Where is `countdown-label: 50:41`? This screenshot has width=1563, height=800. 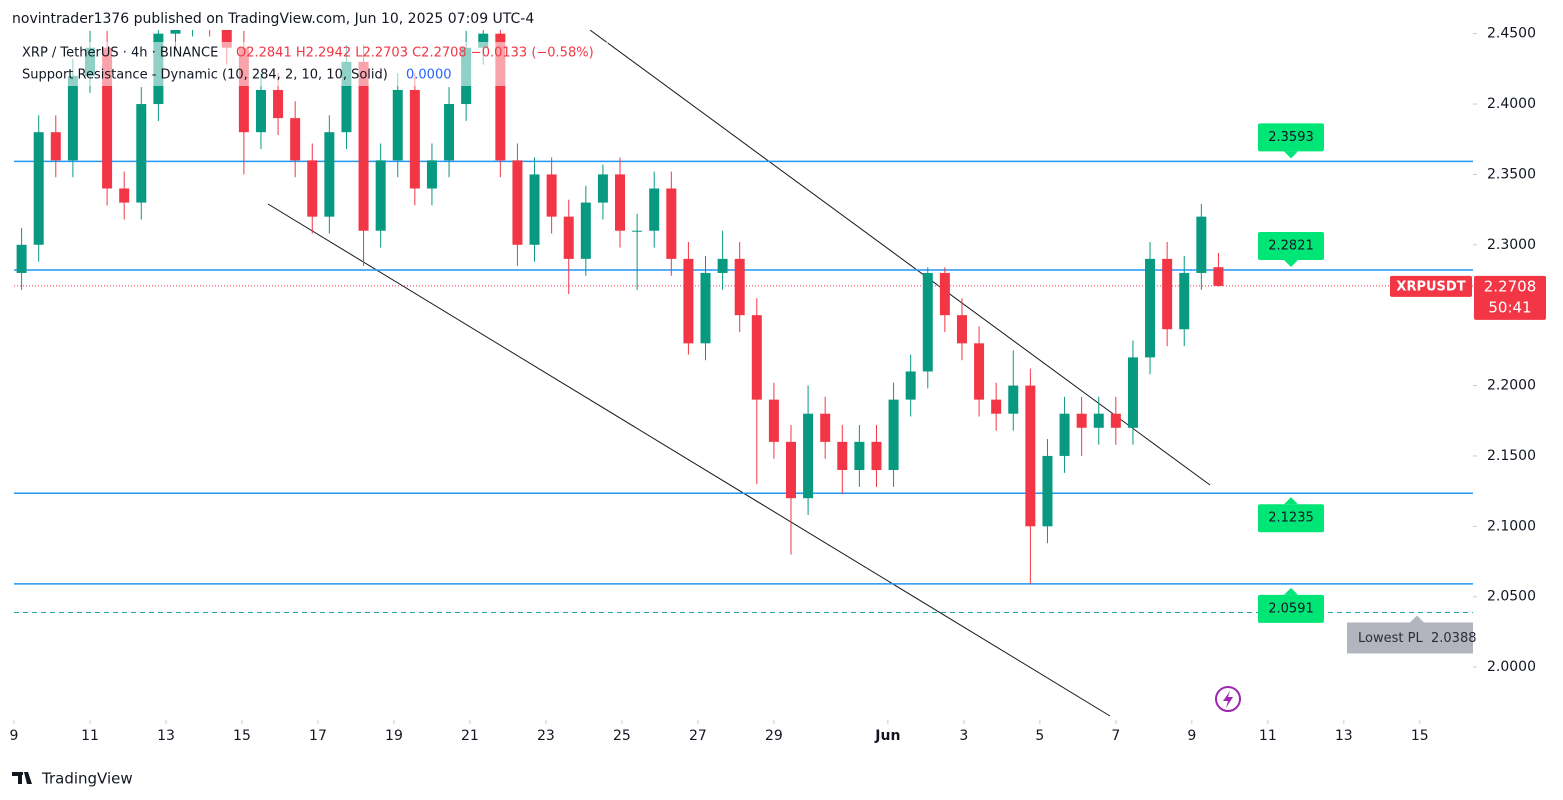
countdown-label: 50:41 is located at coordinates (1509, 307).